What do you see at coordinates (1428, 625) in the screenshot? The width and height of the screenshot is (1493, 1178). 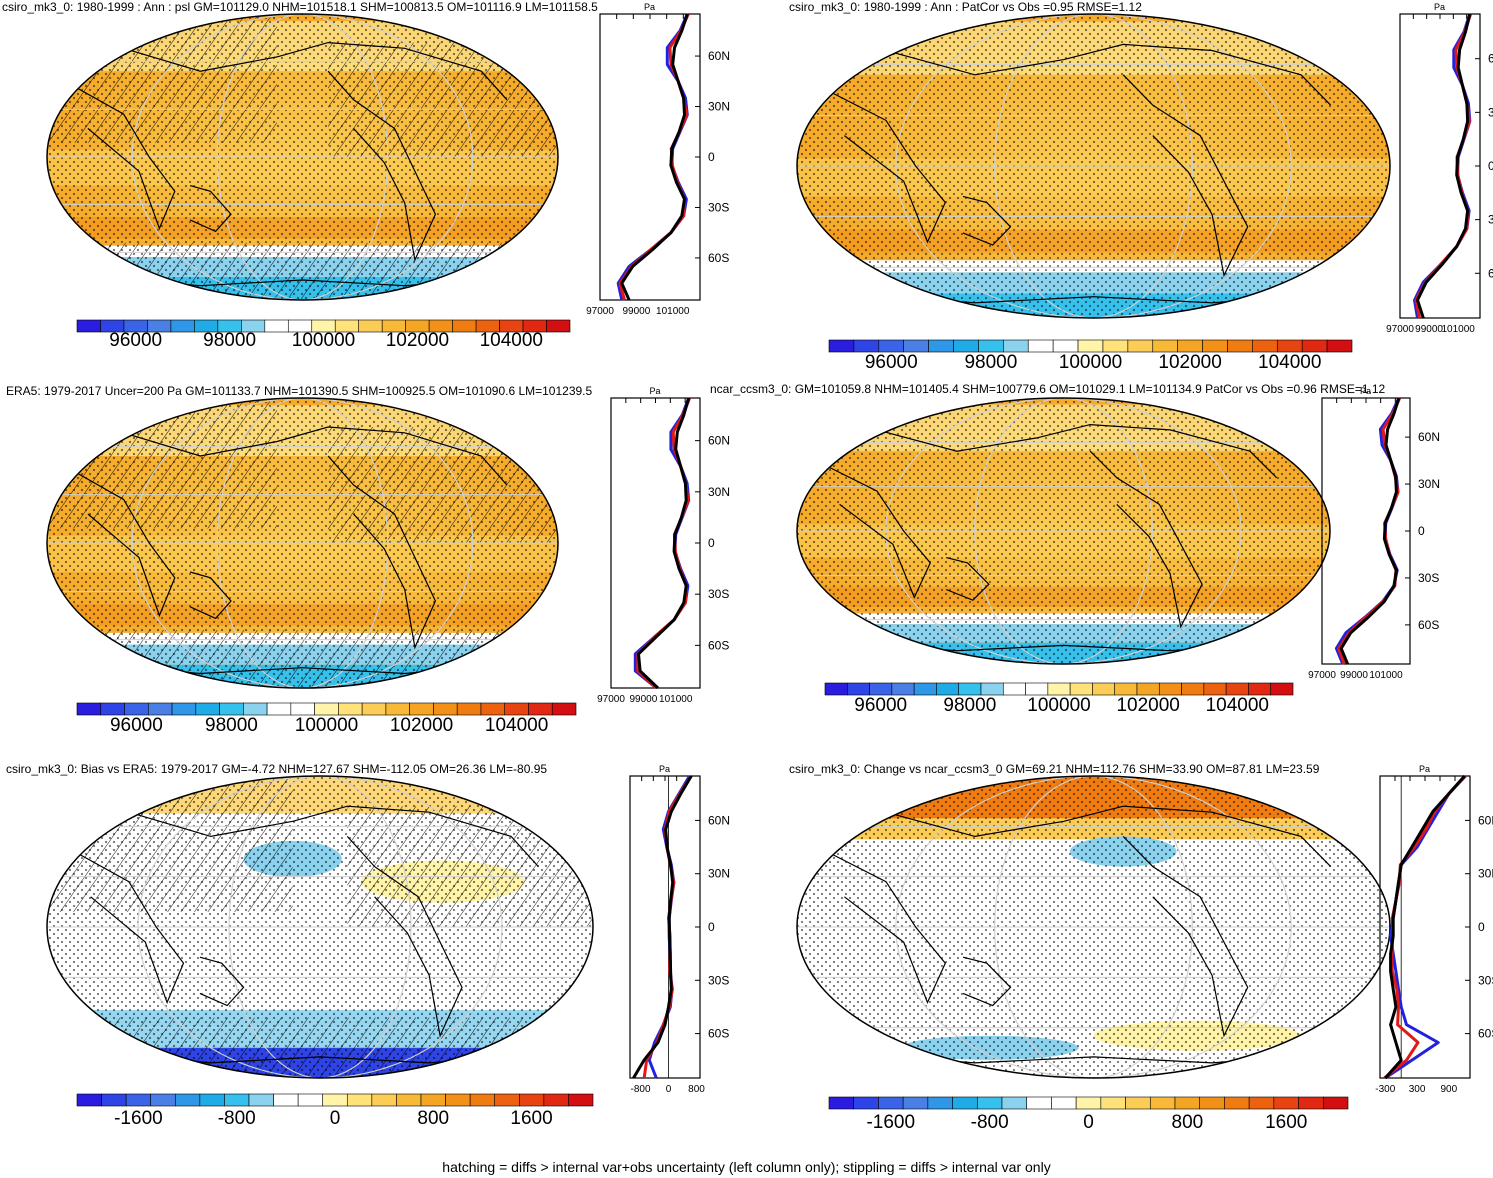 I see `profile-lat-label: 60S` at bounding box center [1428, 625].